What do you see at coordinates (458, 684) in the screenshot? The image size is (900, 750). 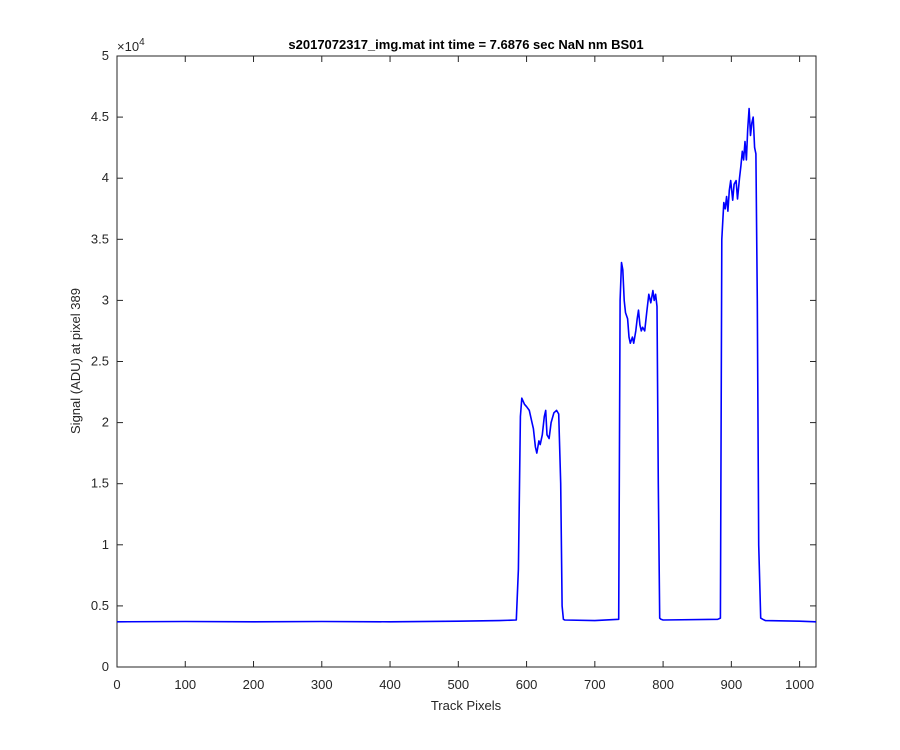 I see `x-tick-label: 500` at bounding box center [458, 684].